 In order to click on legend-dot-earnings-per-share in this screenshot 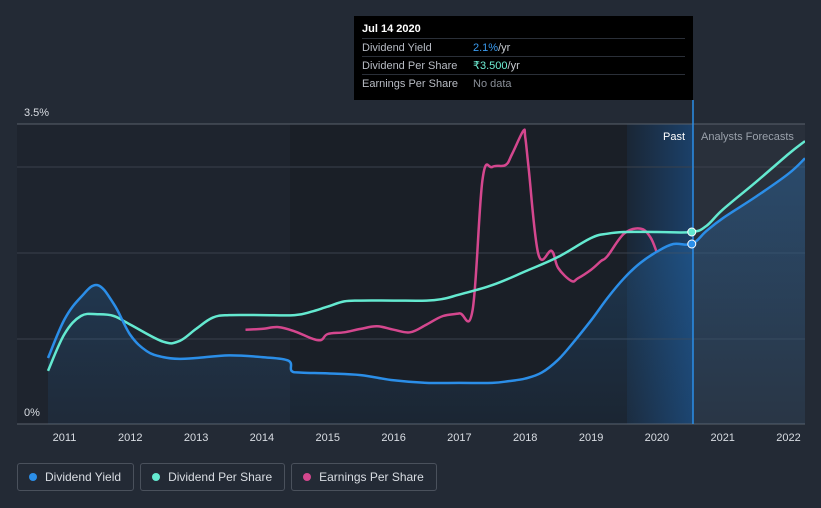, I will do `click(307, 477)`.